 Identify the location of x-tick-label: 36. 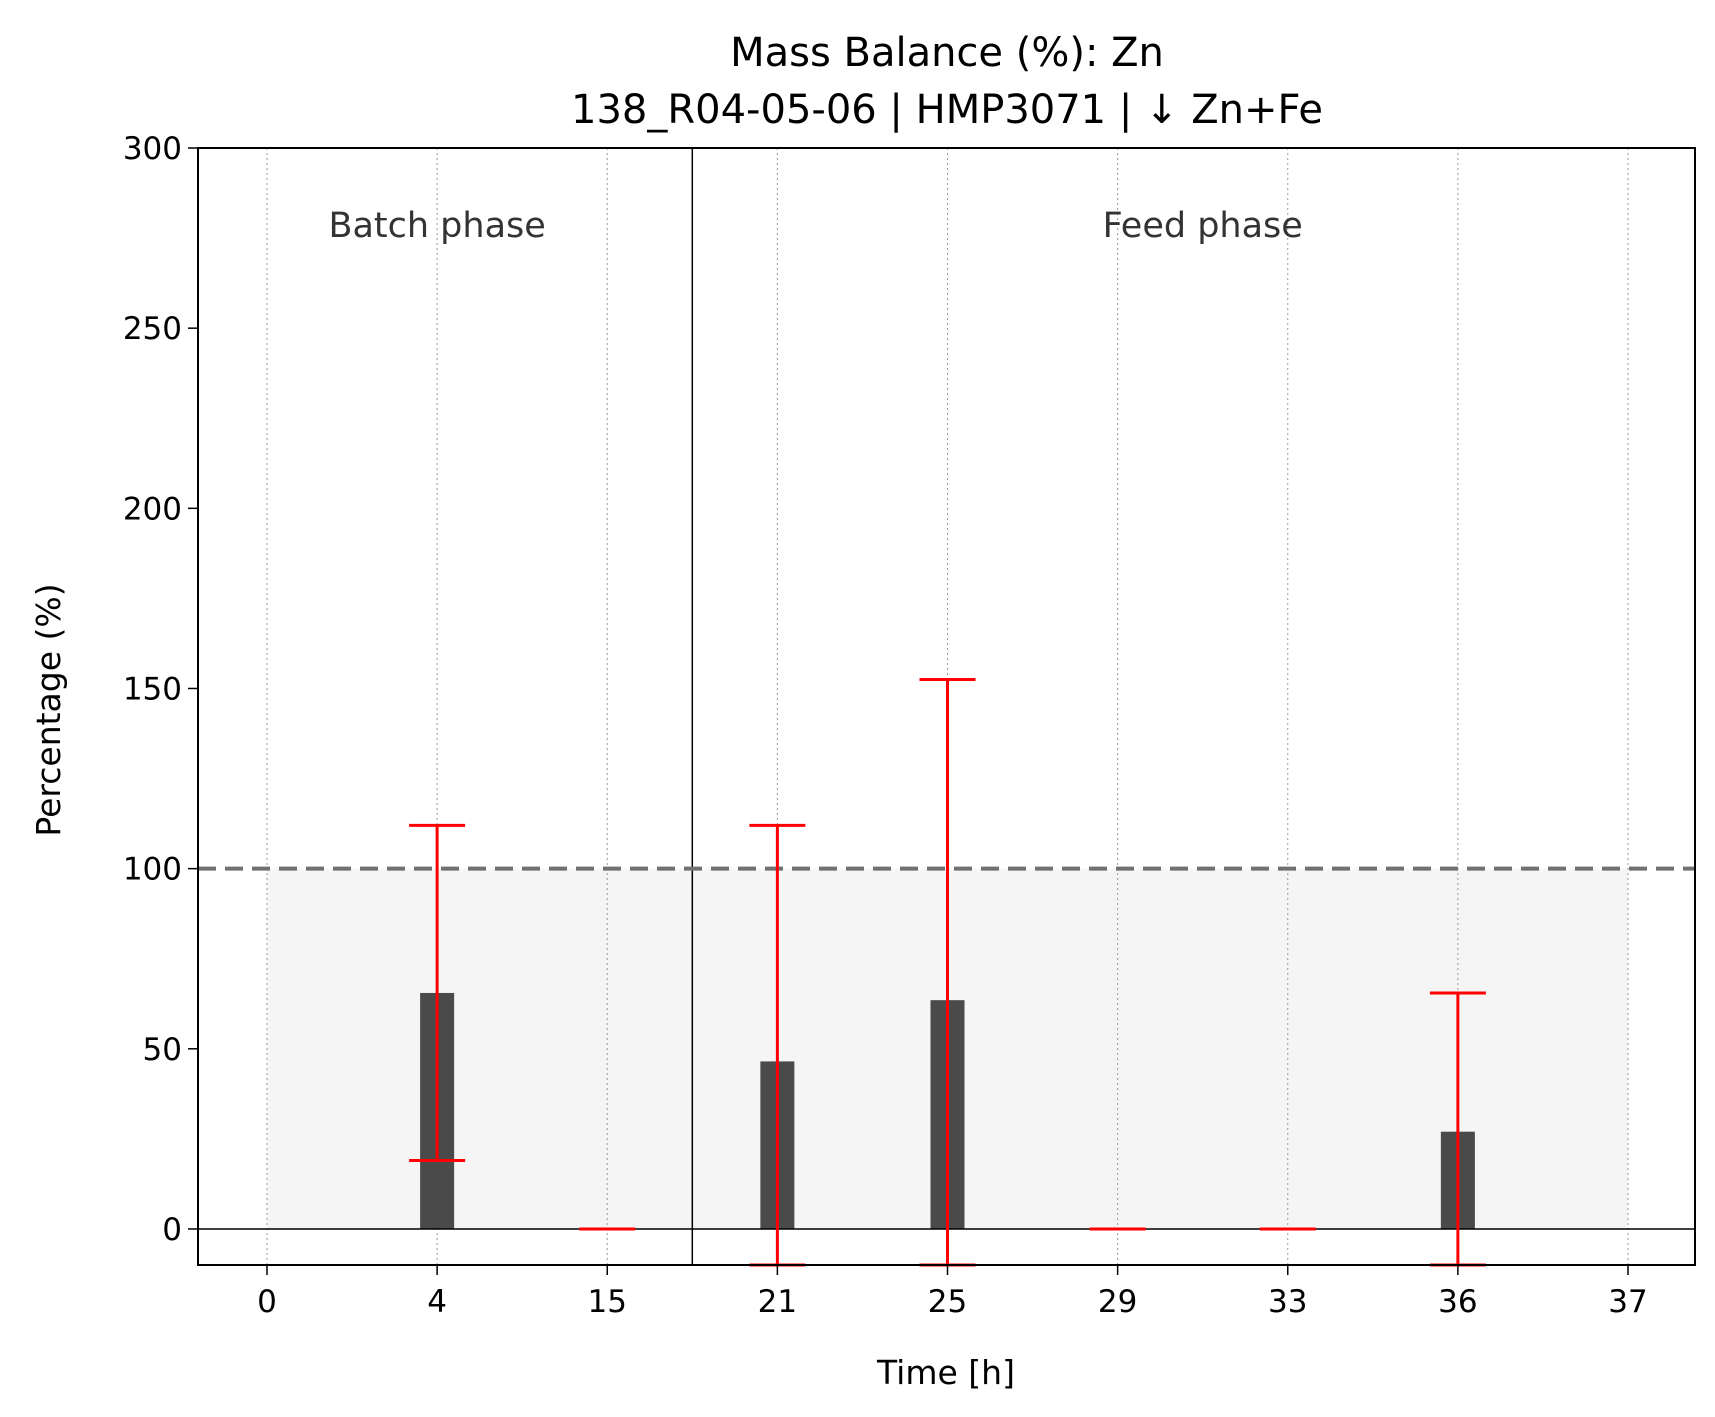
(1457, 1302).